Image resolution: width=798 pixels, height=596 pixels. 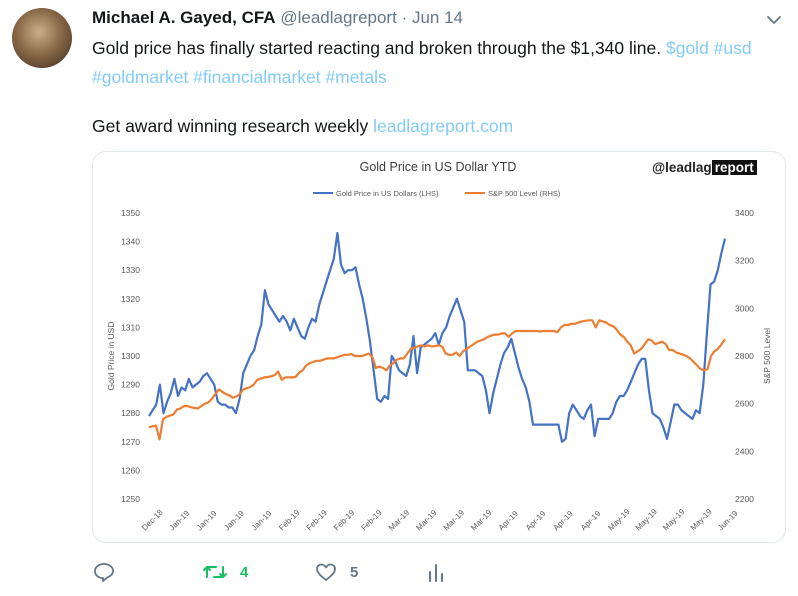 What do you see at coordinates (387, 193) in the screenshot?
I see `legend-label-gold: Gold Price in US Dollars (LHS)` at bounding box center [387, 193].